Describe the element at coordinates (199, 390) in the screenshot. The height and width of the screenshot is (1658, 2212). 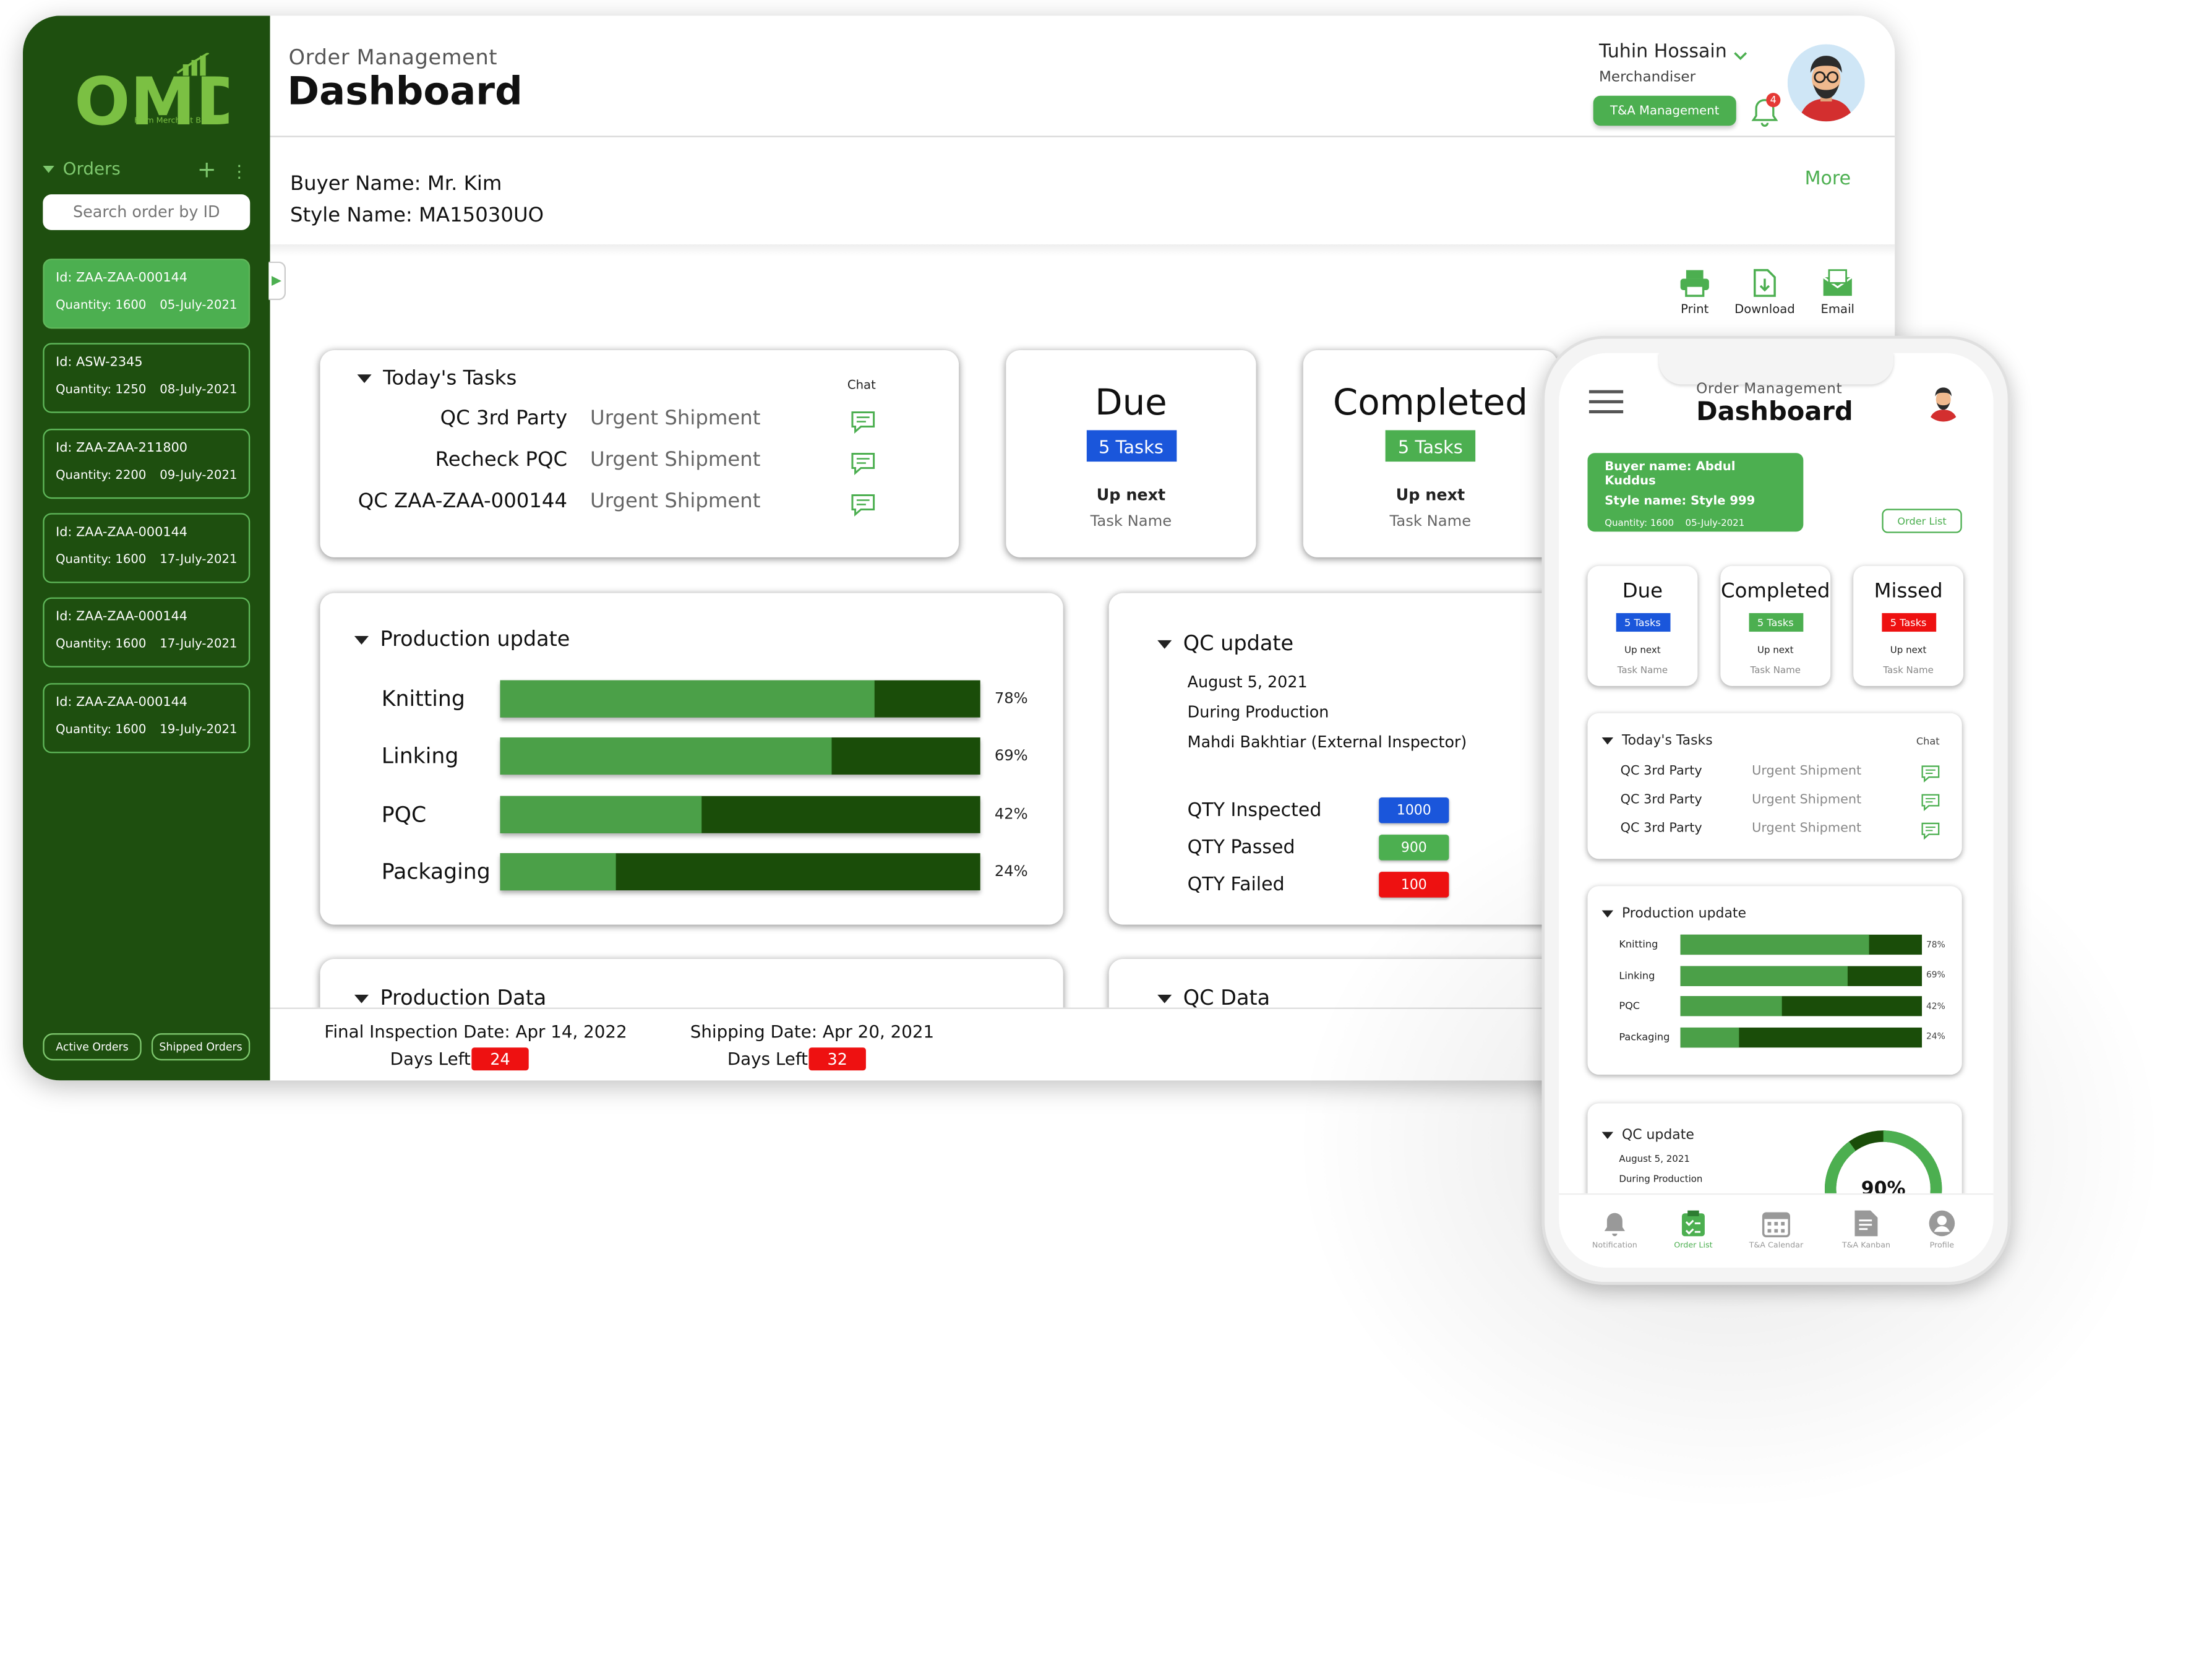
I see `order-date: 08-July-2021` at that location.